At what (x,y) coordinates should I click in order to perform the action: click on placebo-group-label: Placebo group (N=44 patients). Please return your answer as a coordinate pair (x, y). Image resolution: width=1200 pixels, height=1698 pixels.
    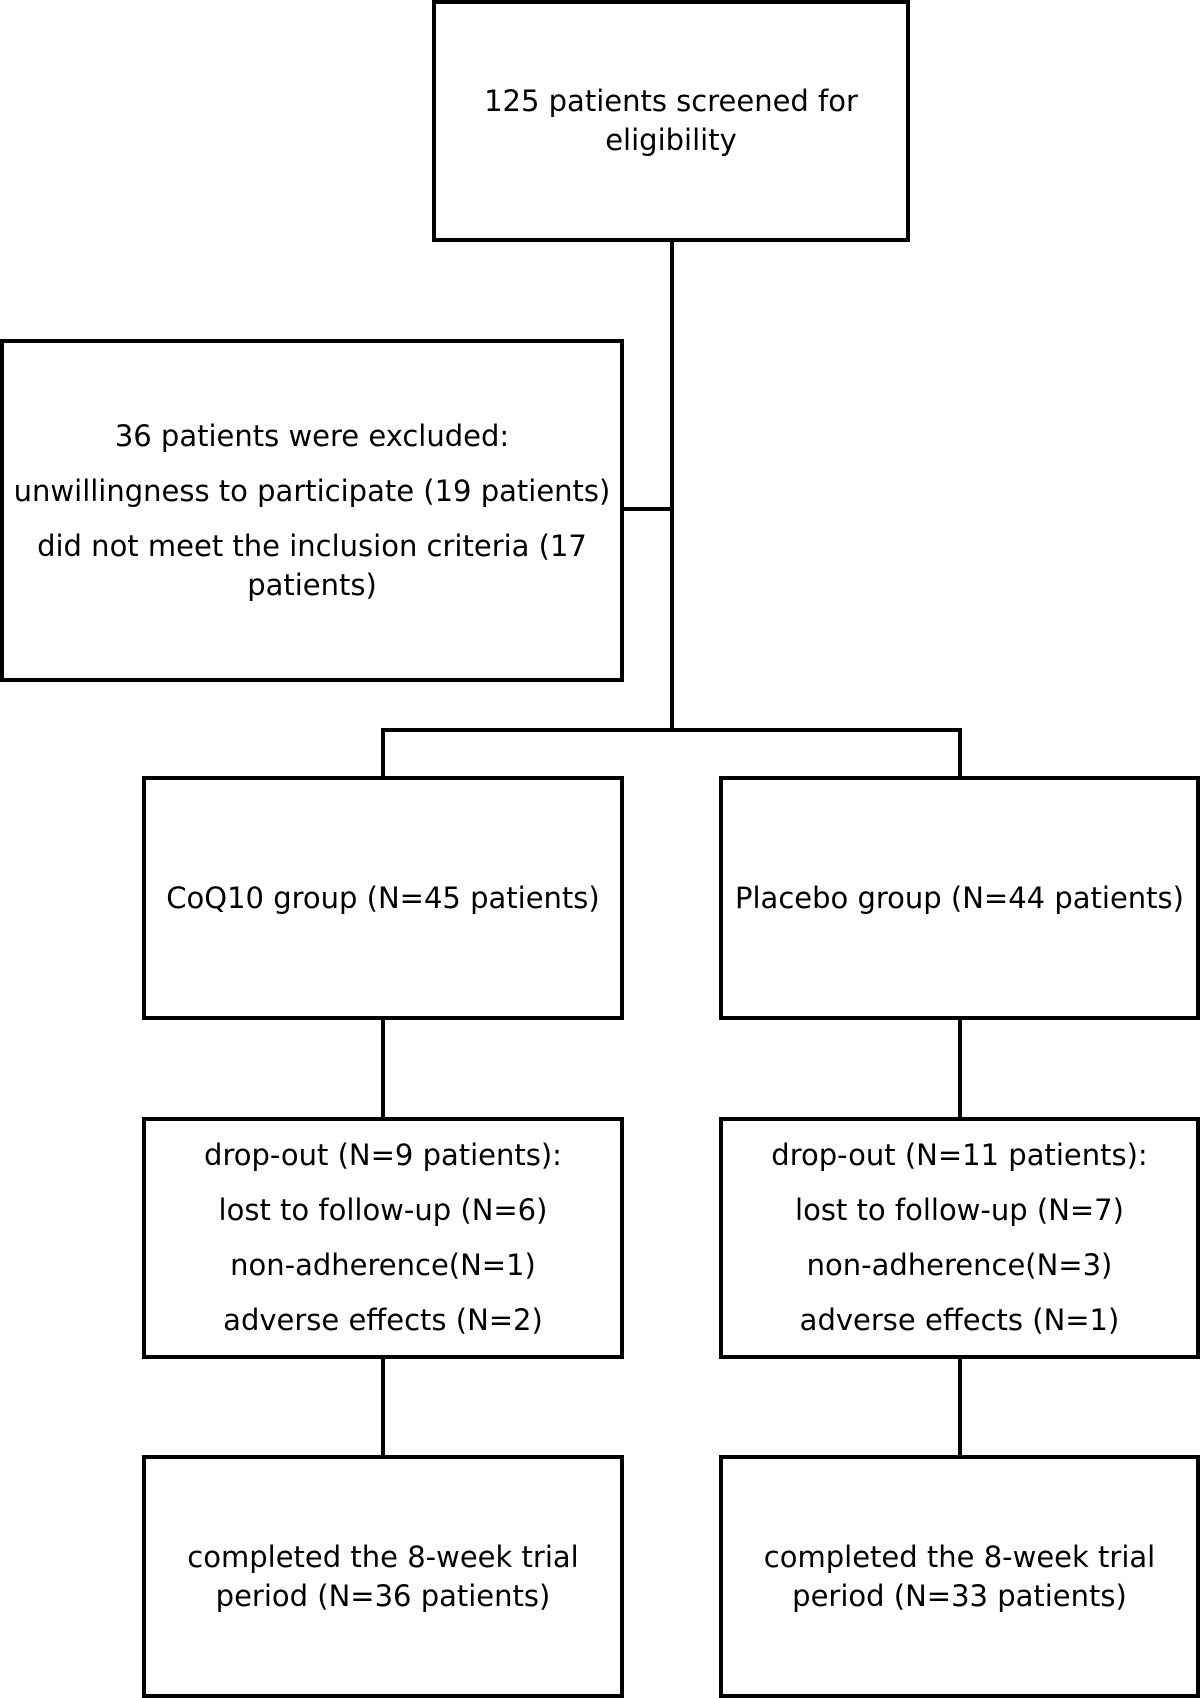
    Looking at the image, I should click on (959, 897).